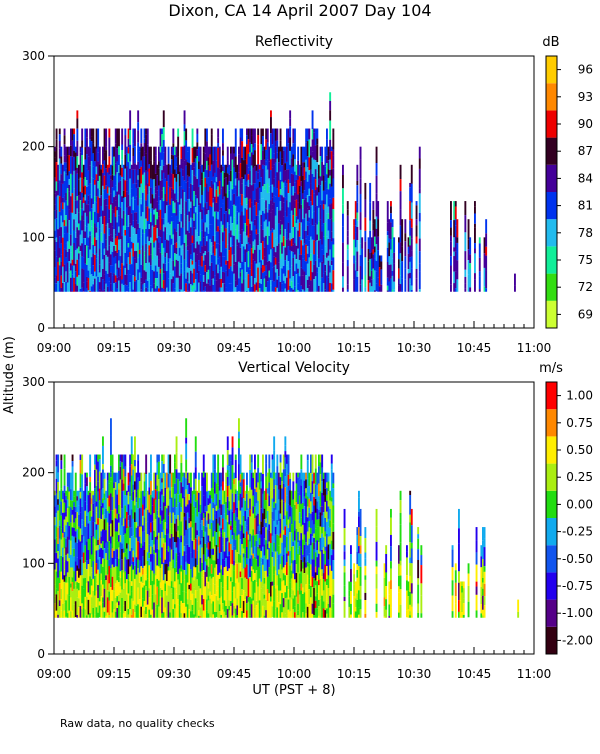 Image resolution: width=600 pixels, height=754 pixels. What do you see at coordinates (294, 348) in the screenshot?
I see `x-tick-label: 10:00` at bounding box center [294, 348].